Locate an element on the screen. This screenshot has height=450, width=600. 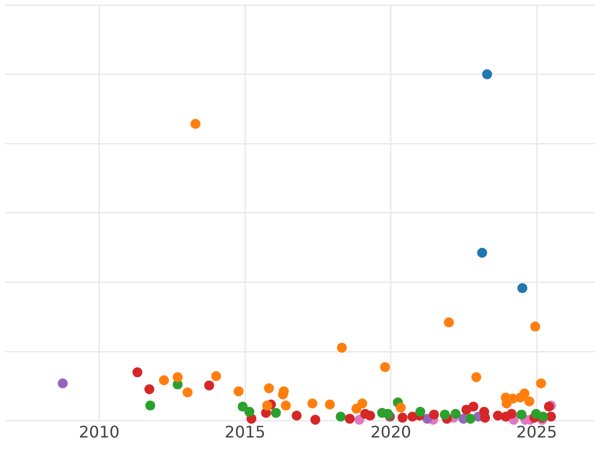
x-tick-label: 2010 is located at coordinates (99, 432).